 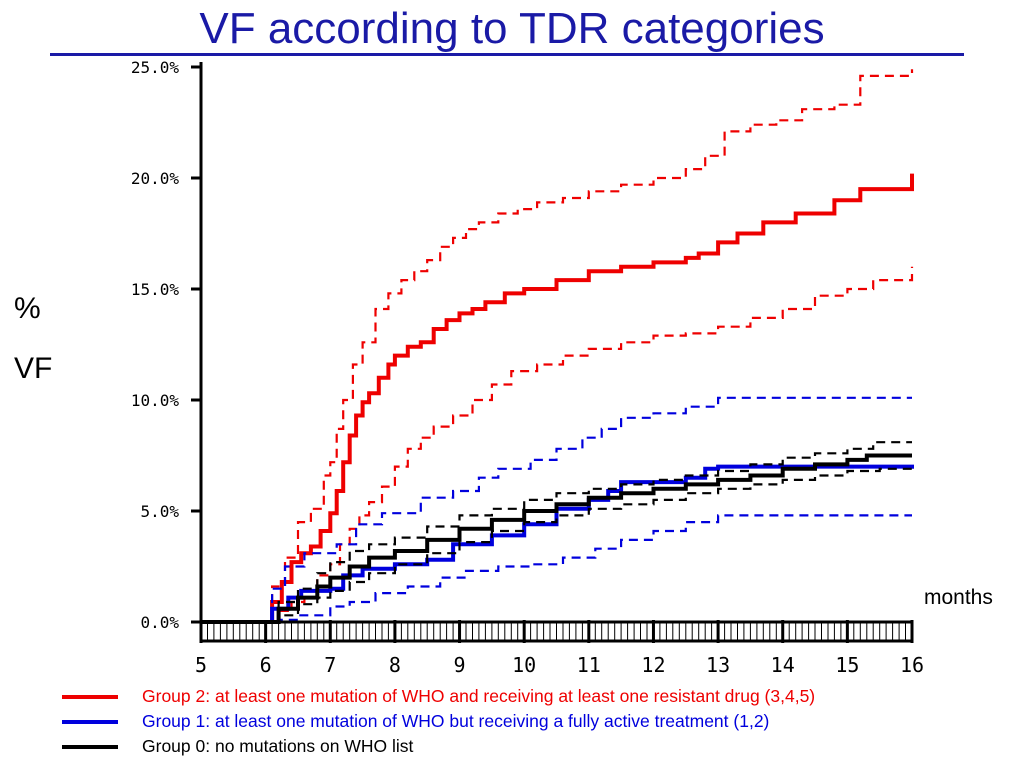 I want to click on x-tick-label: 14, so click(x=783, y=665).